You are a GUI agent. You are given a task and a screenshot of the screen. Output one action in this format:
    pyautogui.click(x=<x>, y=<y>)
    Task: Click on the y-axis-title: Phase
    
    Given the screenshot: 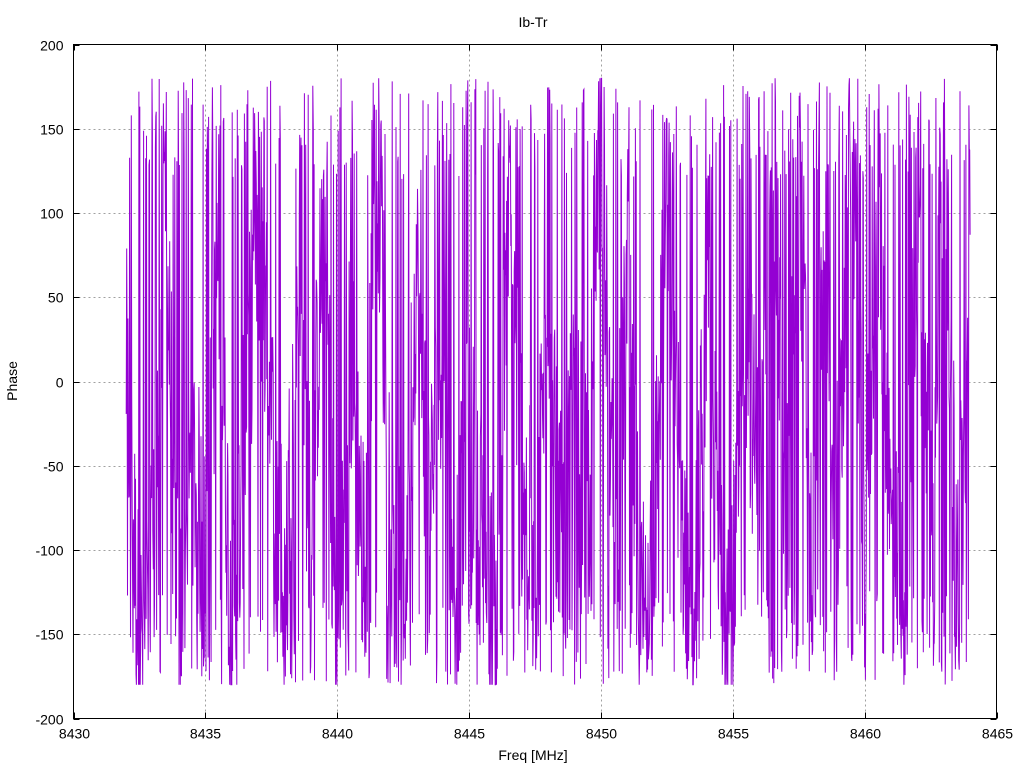 What is the action you would take?
    pyautogui.click(x=12, y=381)
    